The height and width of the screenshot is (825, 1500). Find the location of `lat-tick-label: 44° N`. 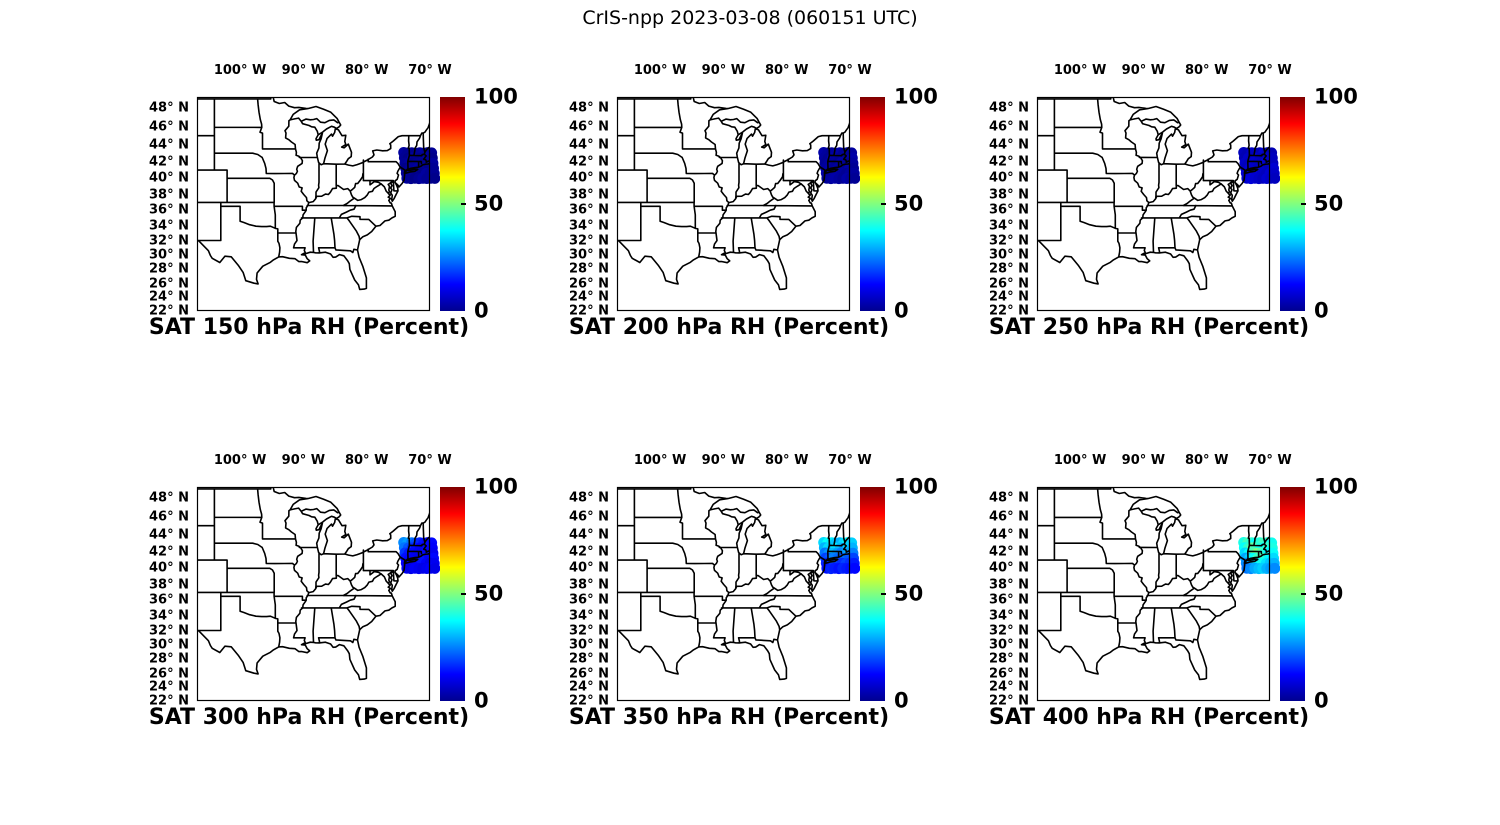

lat-tick-label: 44° N is located at coordinates (1009, 534).